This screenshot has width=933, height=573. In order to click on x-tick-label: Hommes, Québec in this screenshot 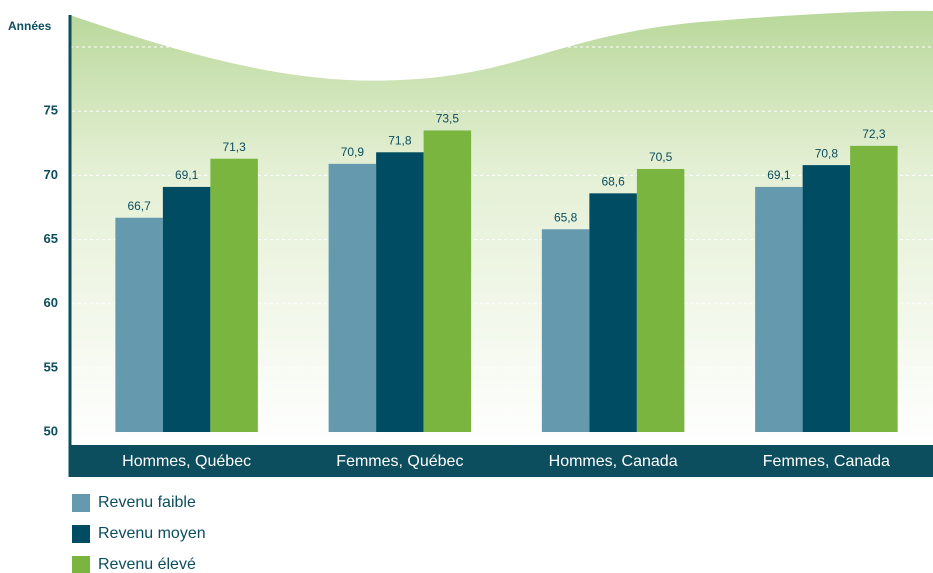, I will do `click(186, 461)`.